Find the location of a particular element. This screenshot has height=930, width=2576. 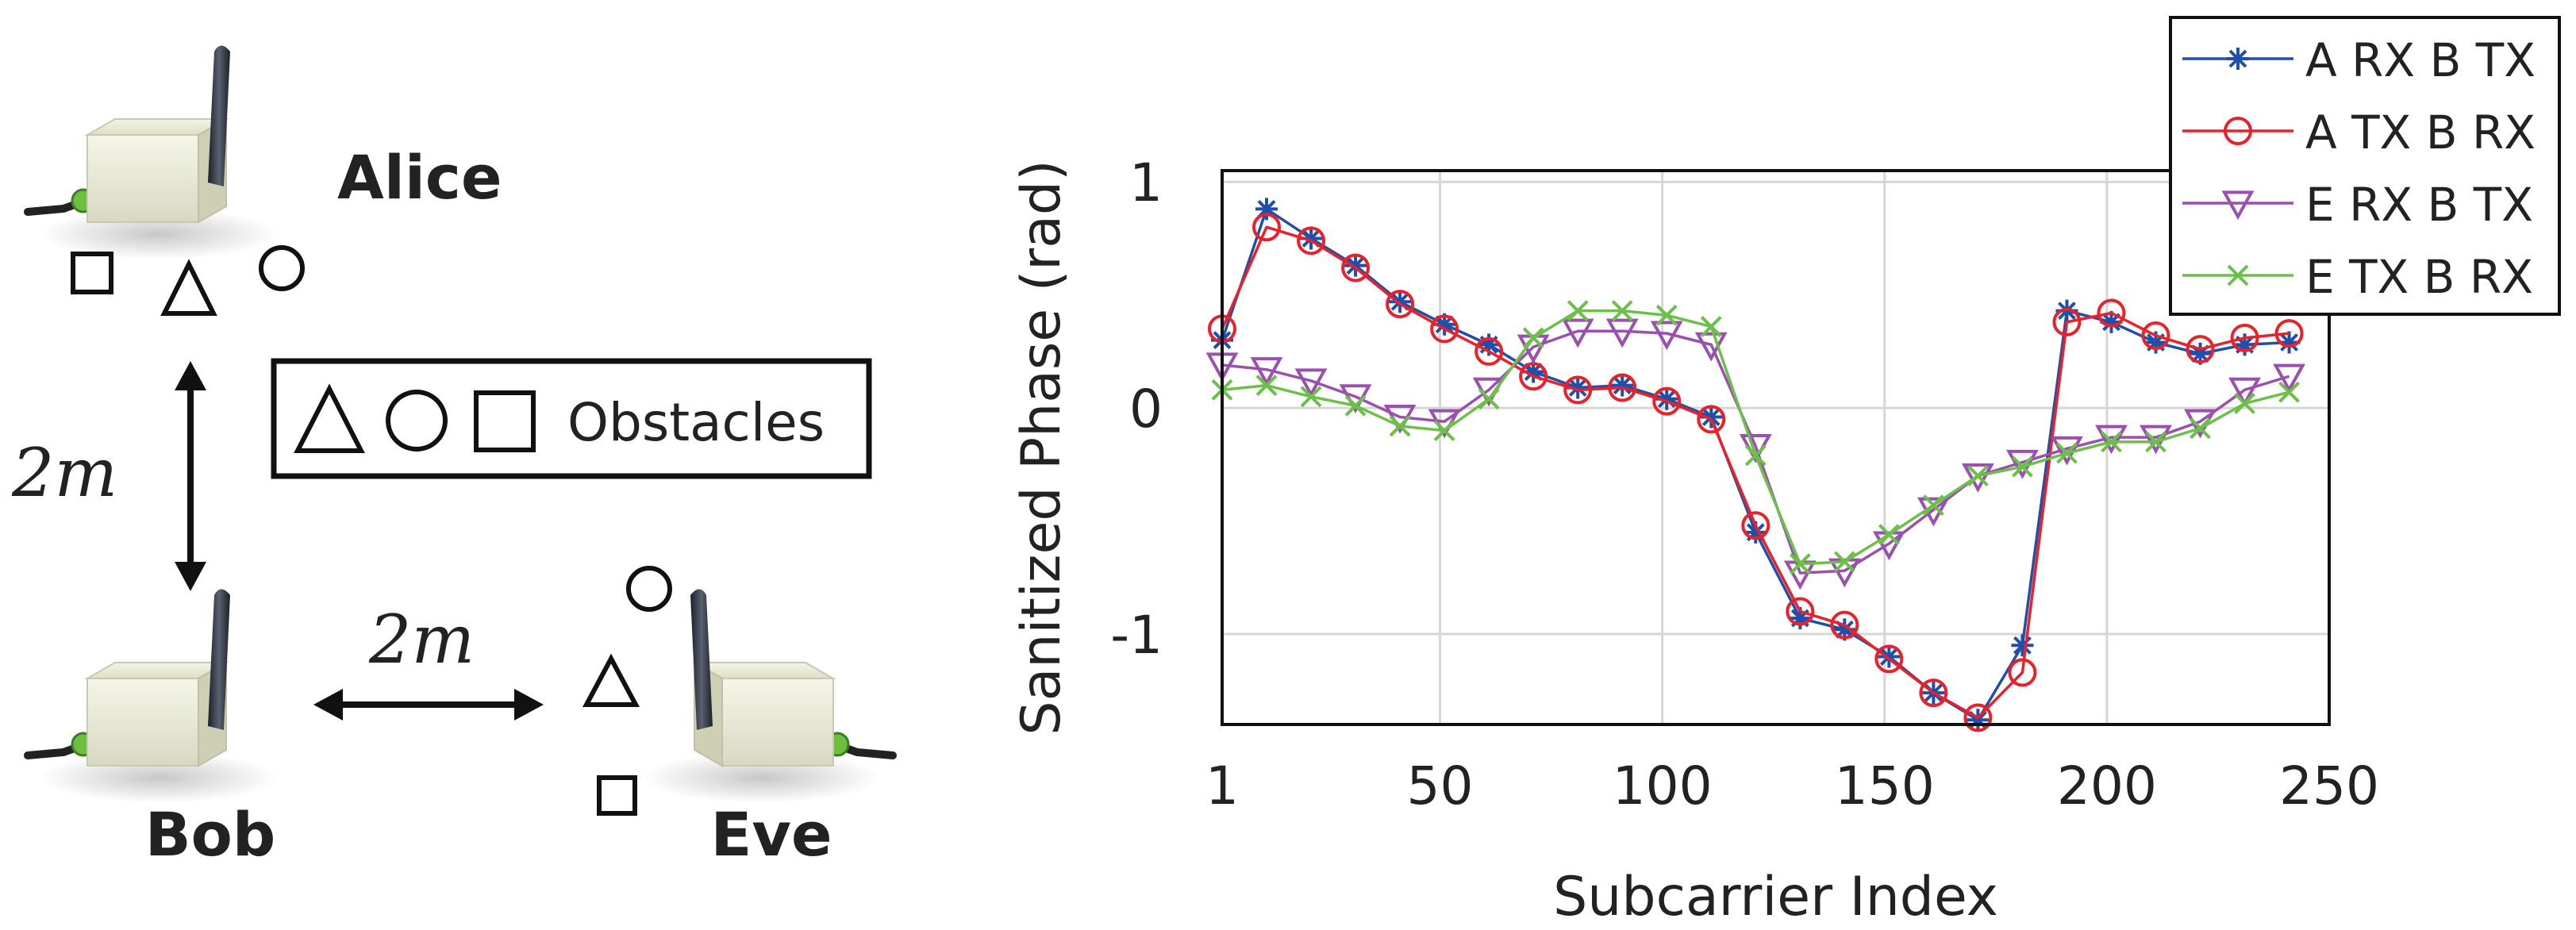

legend-entry: A TX B RX is located at coordinates (2359, 132).